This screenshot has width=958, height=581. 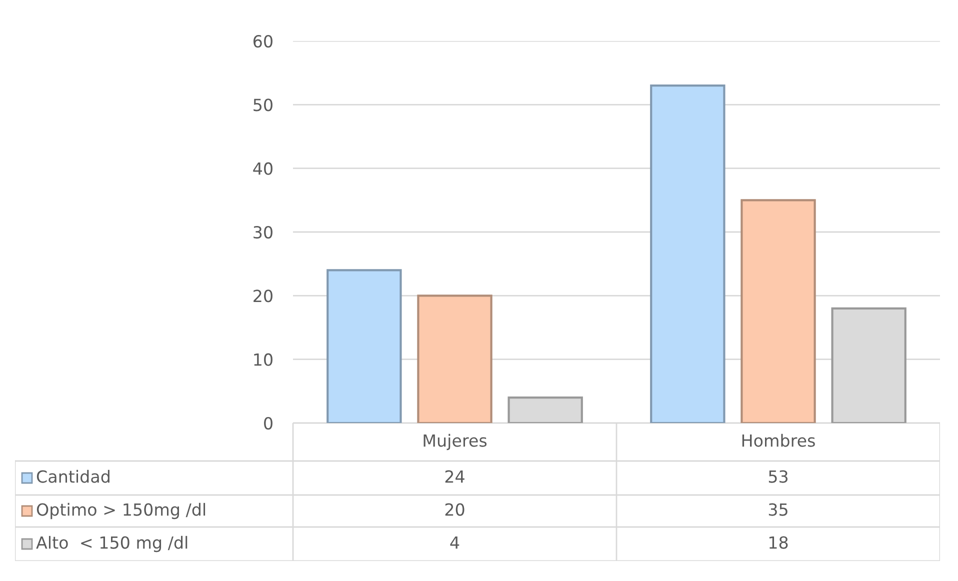 I want to click on y-tick-label: 0, so click(x=268, y=423).